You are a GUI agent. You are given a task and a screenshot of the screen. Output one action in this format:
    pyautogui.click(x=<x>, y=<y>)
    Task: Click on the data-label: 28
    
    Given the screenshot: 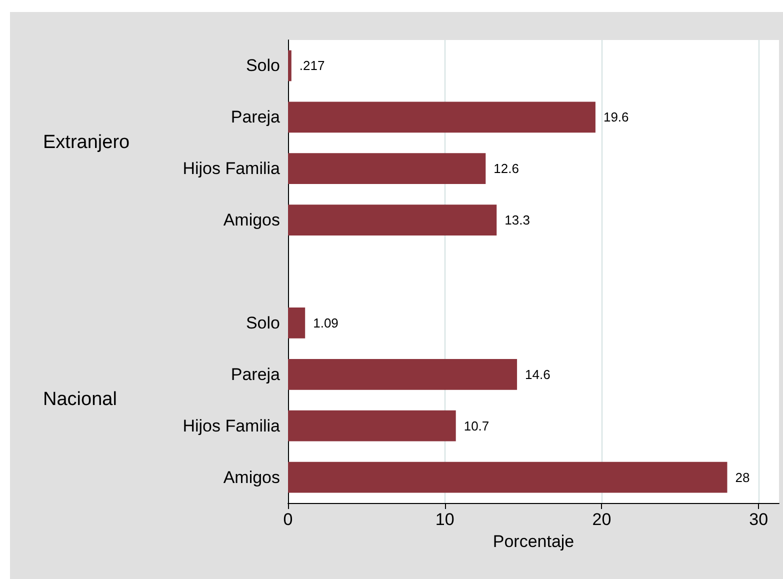 What is the action you would take?
    pyautogui.click(x=742, y=477)
    